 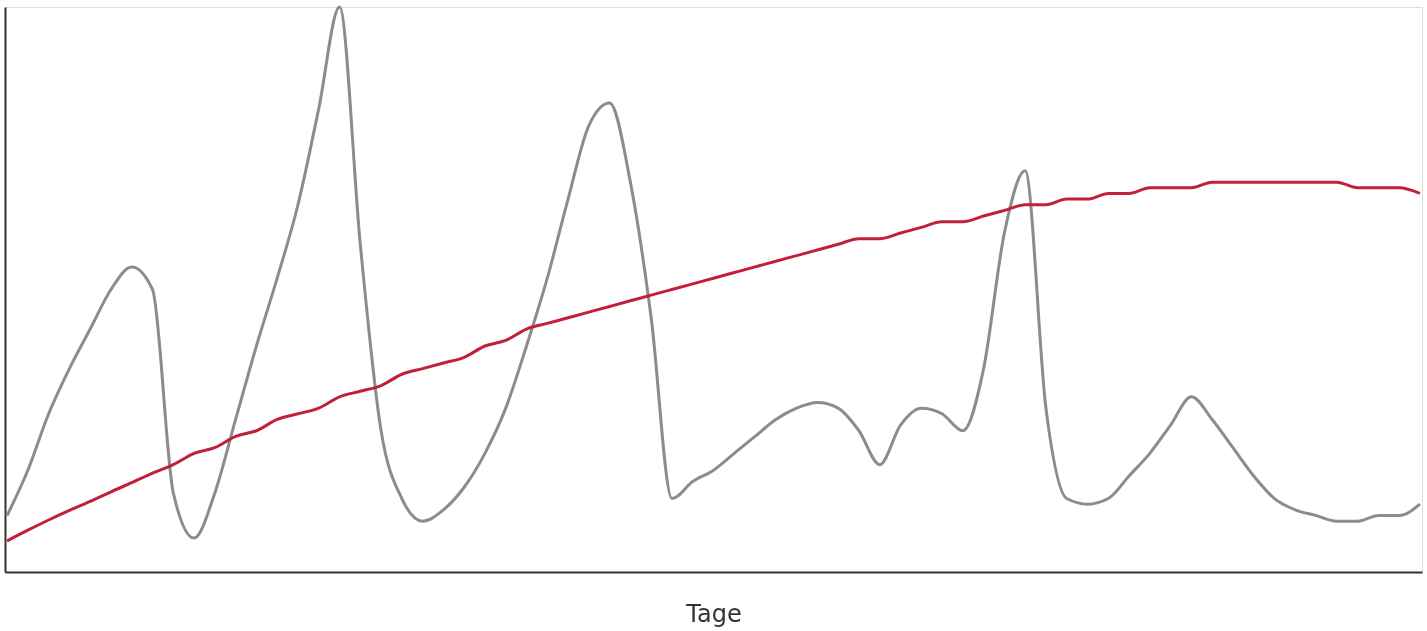 I want to click on x-axis-title: Tage, so click(x=713, y=613).